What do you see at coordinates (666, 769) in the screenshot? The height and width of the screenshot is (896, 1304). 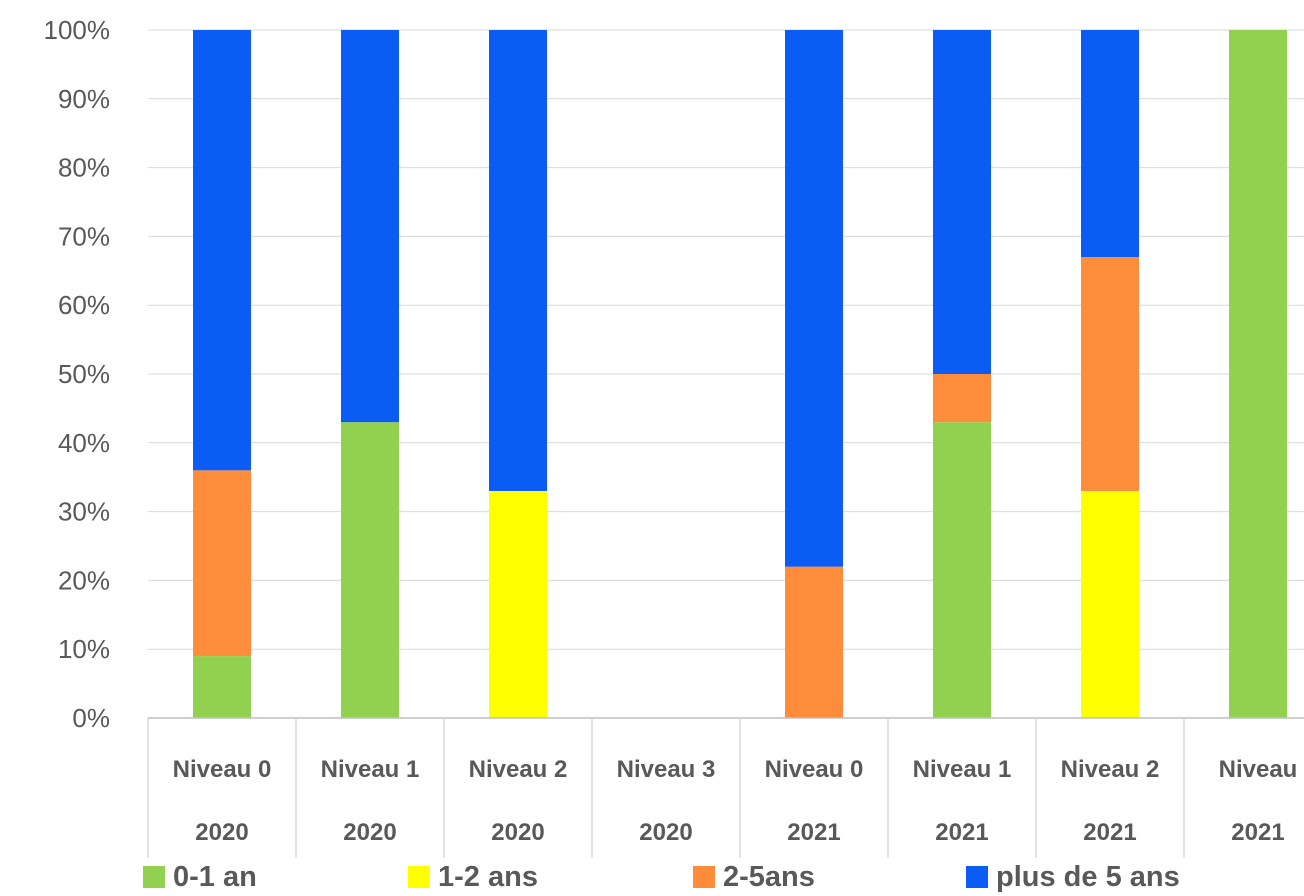 I see `x-level-label: Niveau 3` at bounding box center [666, 769].